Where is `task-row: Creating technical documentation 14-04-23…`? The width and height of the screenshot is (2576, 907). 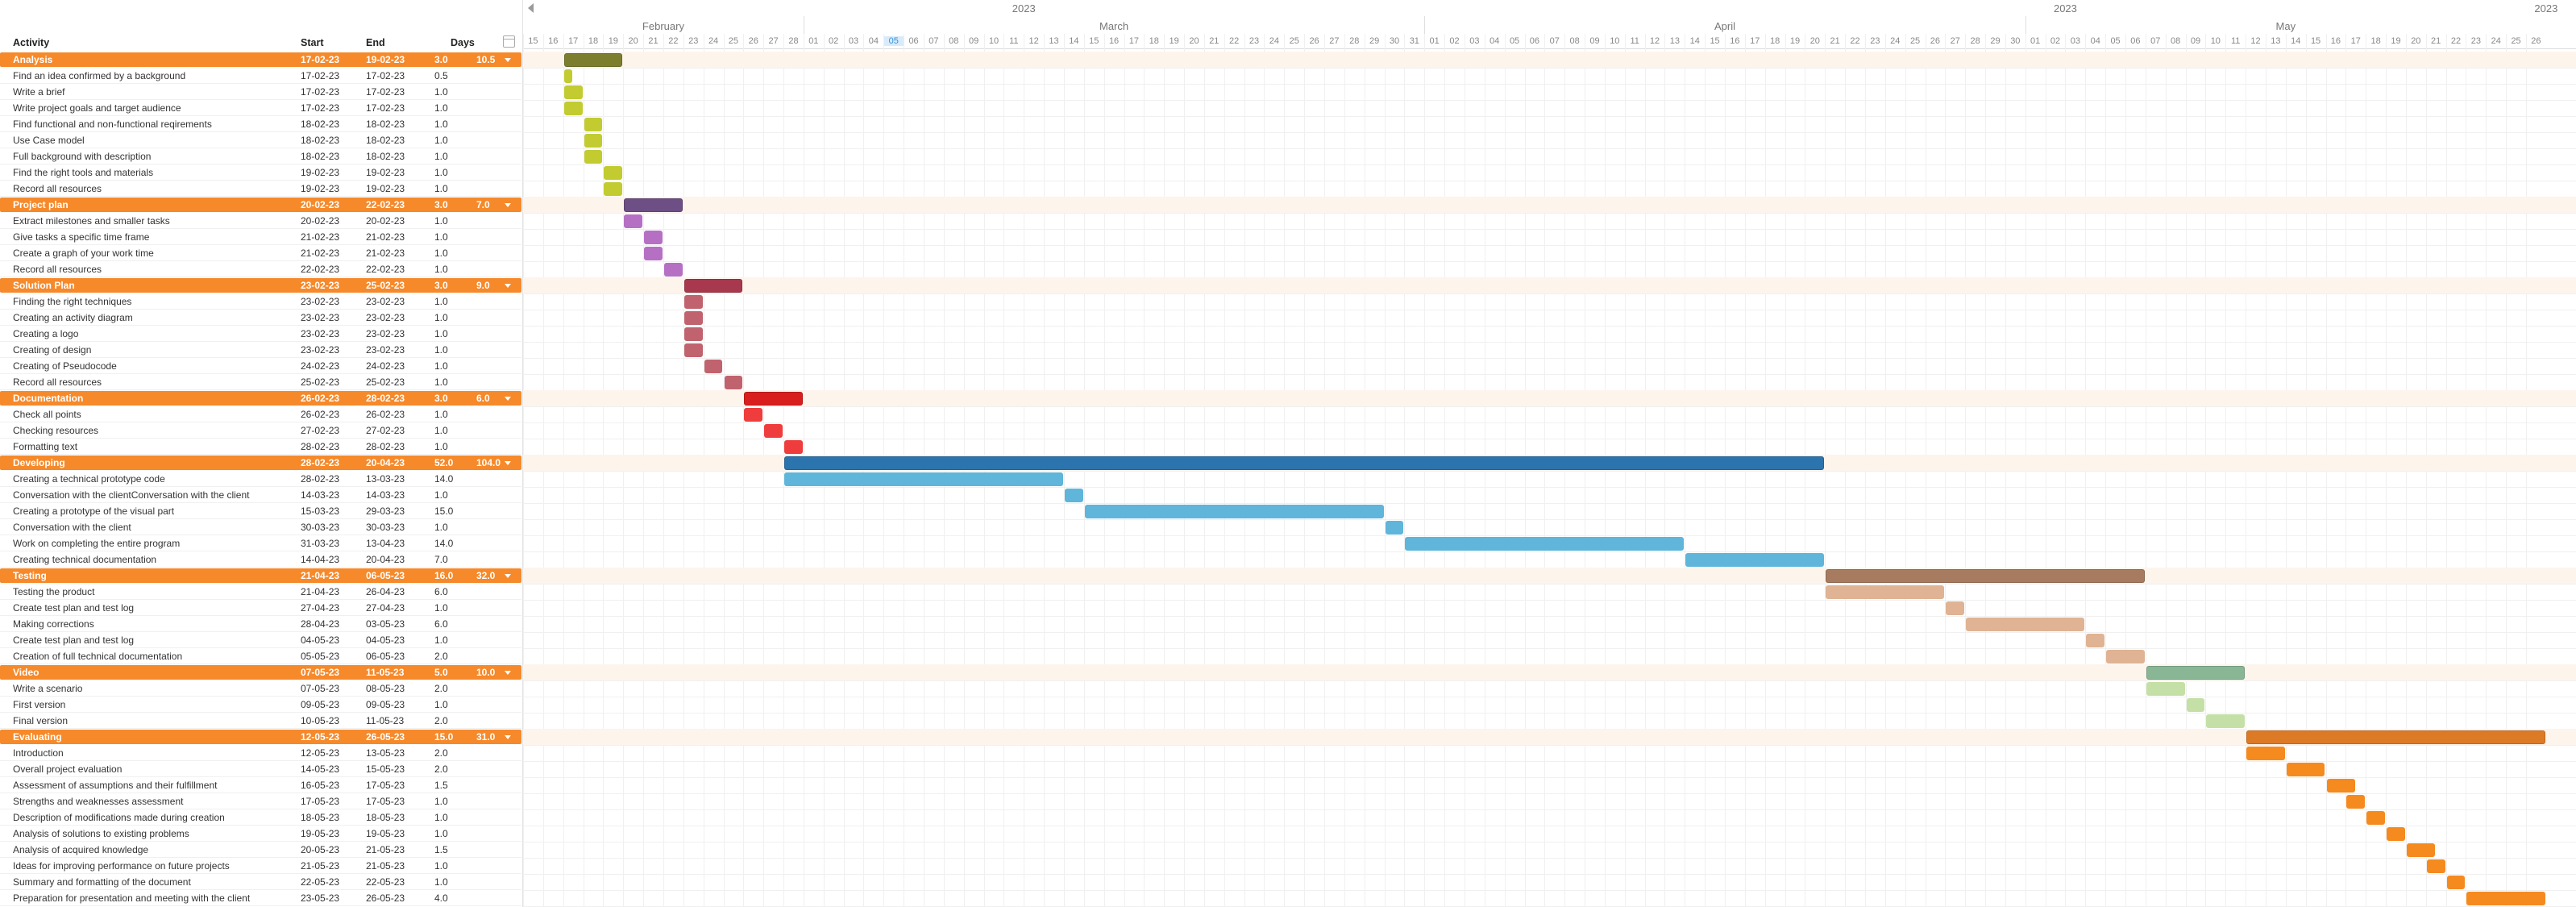
task-row: Creating technical documentation 14-04-23… is located at coordinates (260, 559).